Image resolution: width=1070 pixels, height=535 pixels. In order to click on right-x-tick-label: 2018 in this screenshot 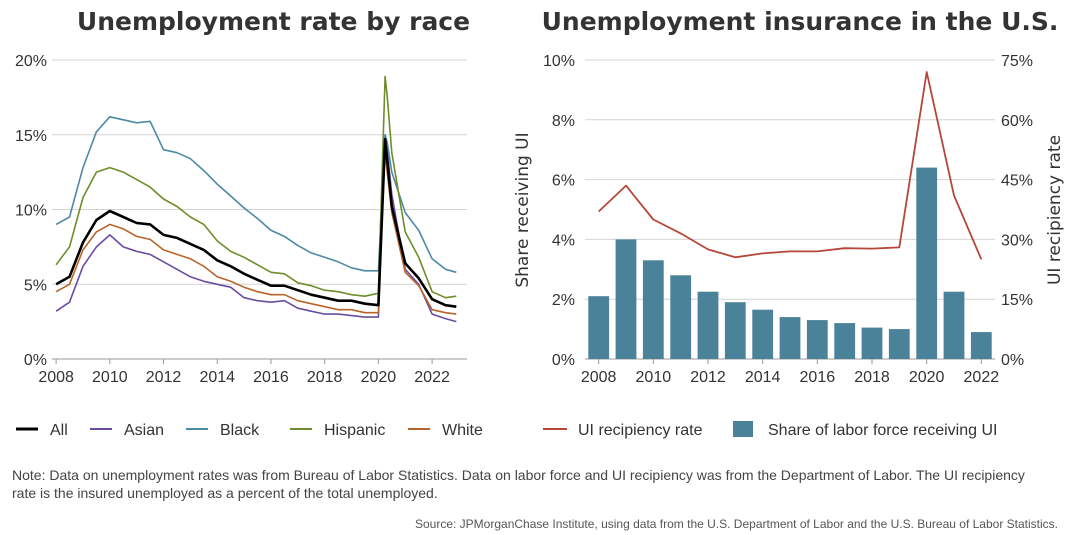, I will do `click(872, 377)`.